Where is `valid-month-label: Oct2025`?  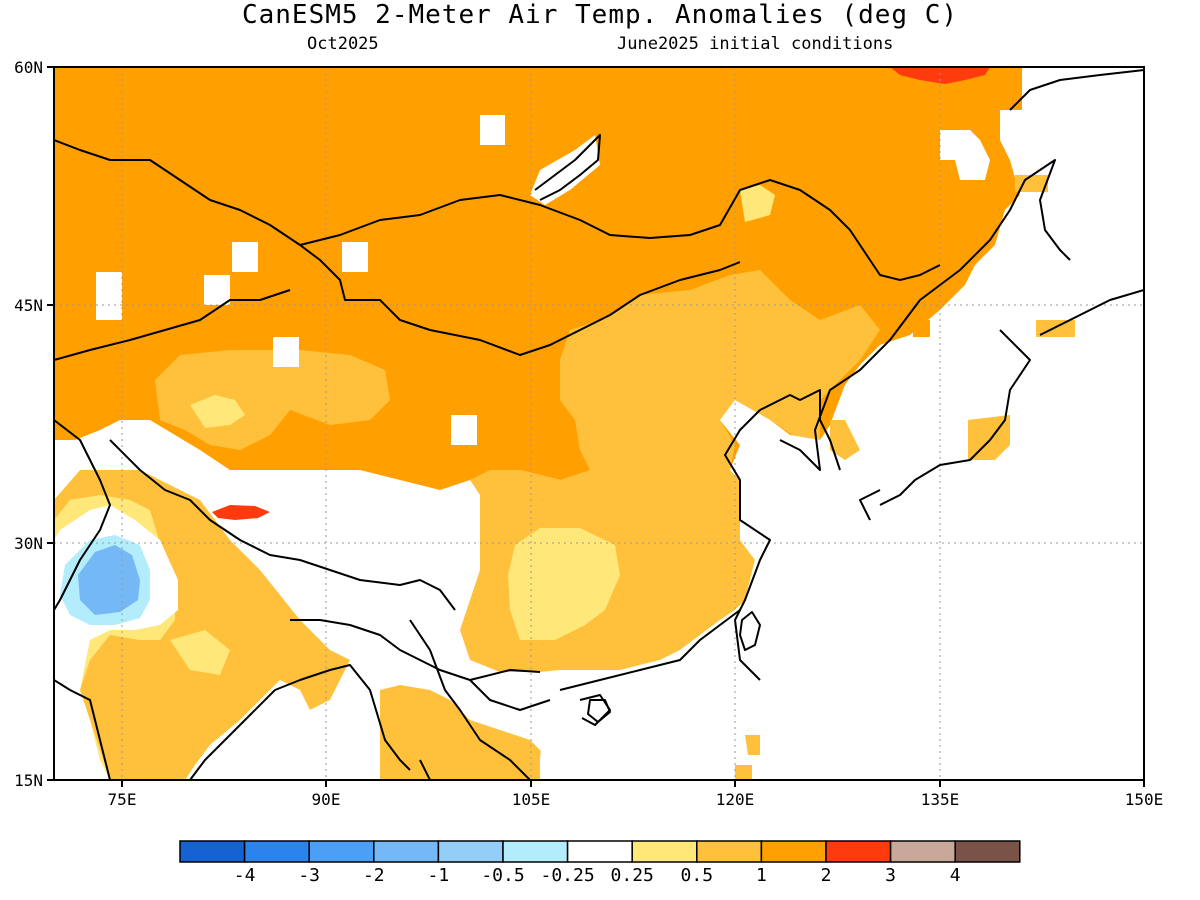
valid-month-label: Oct2025 is located at coordinates (343, 44).